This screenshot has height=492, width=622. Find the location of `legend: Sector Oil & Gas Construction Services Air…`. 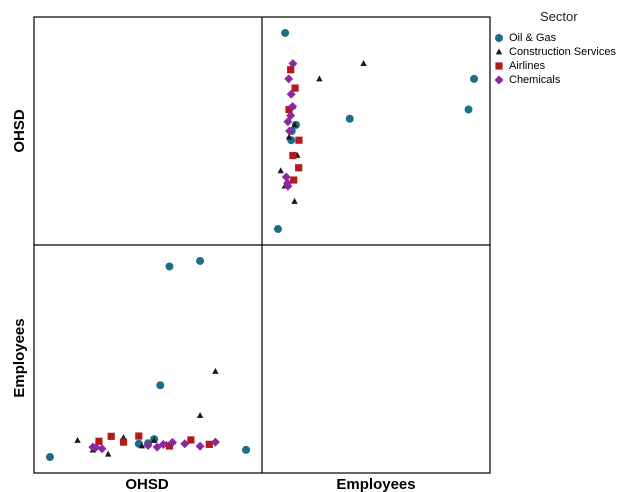

legend: Sector Oil & Gas Construction Services Air… is located at coordinates (558, 48).